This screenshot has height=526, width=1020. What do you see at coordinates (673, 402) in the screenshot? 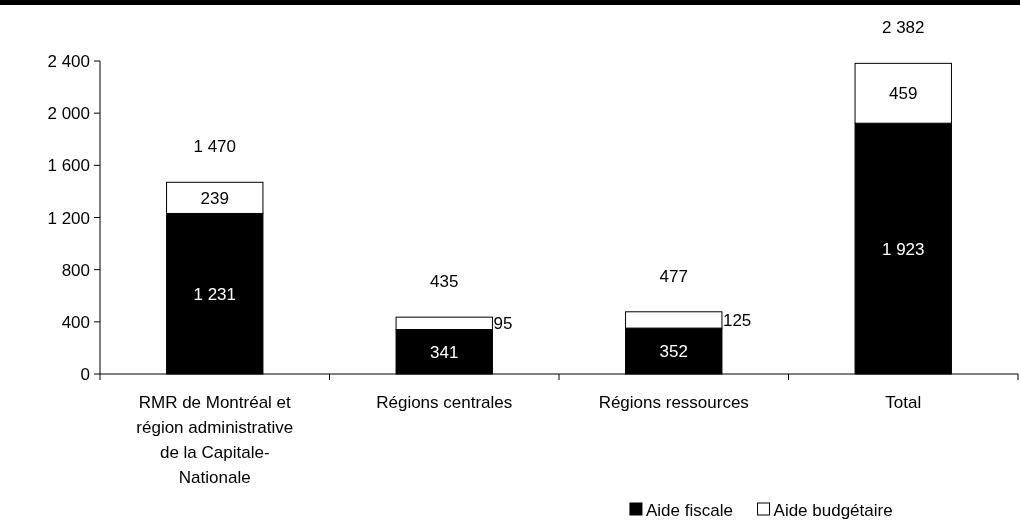
I see `x-tick-label: Régions ressources` at bounding box center [673, 402].